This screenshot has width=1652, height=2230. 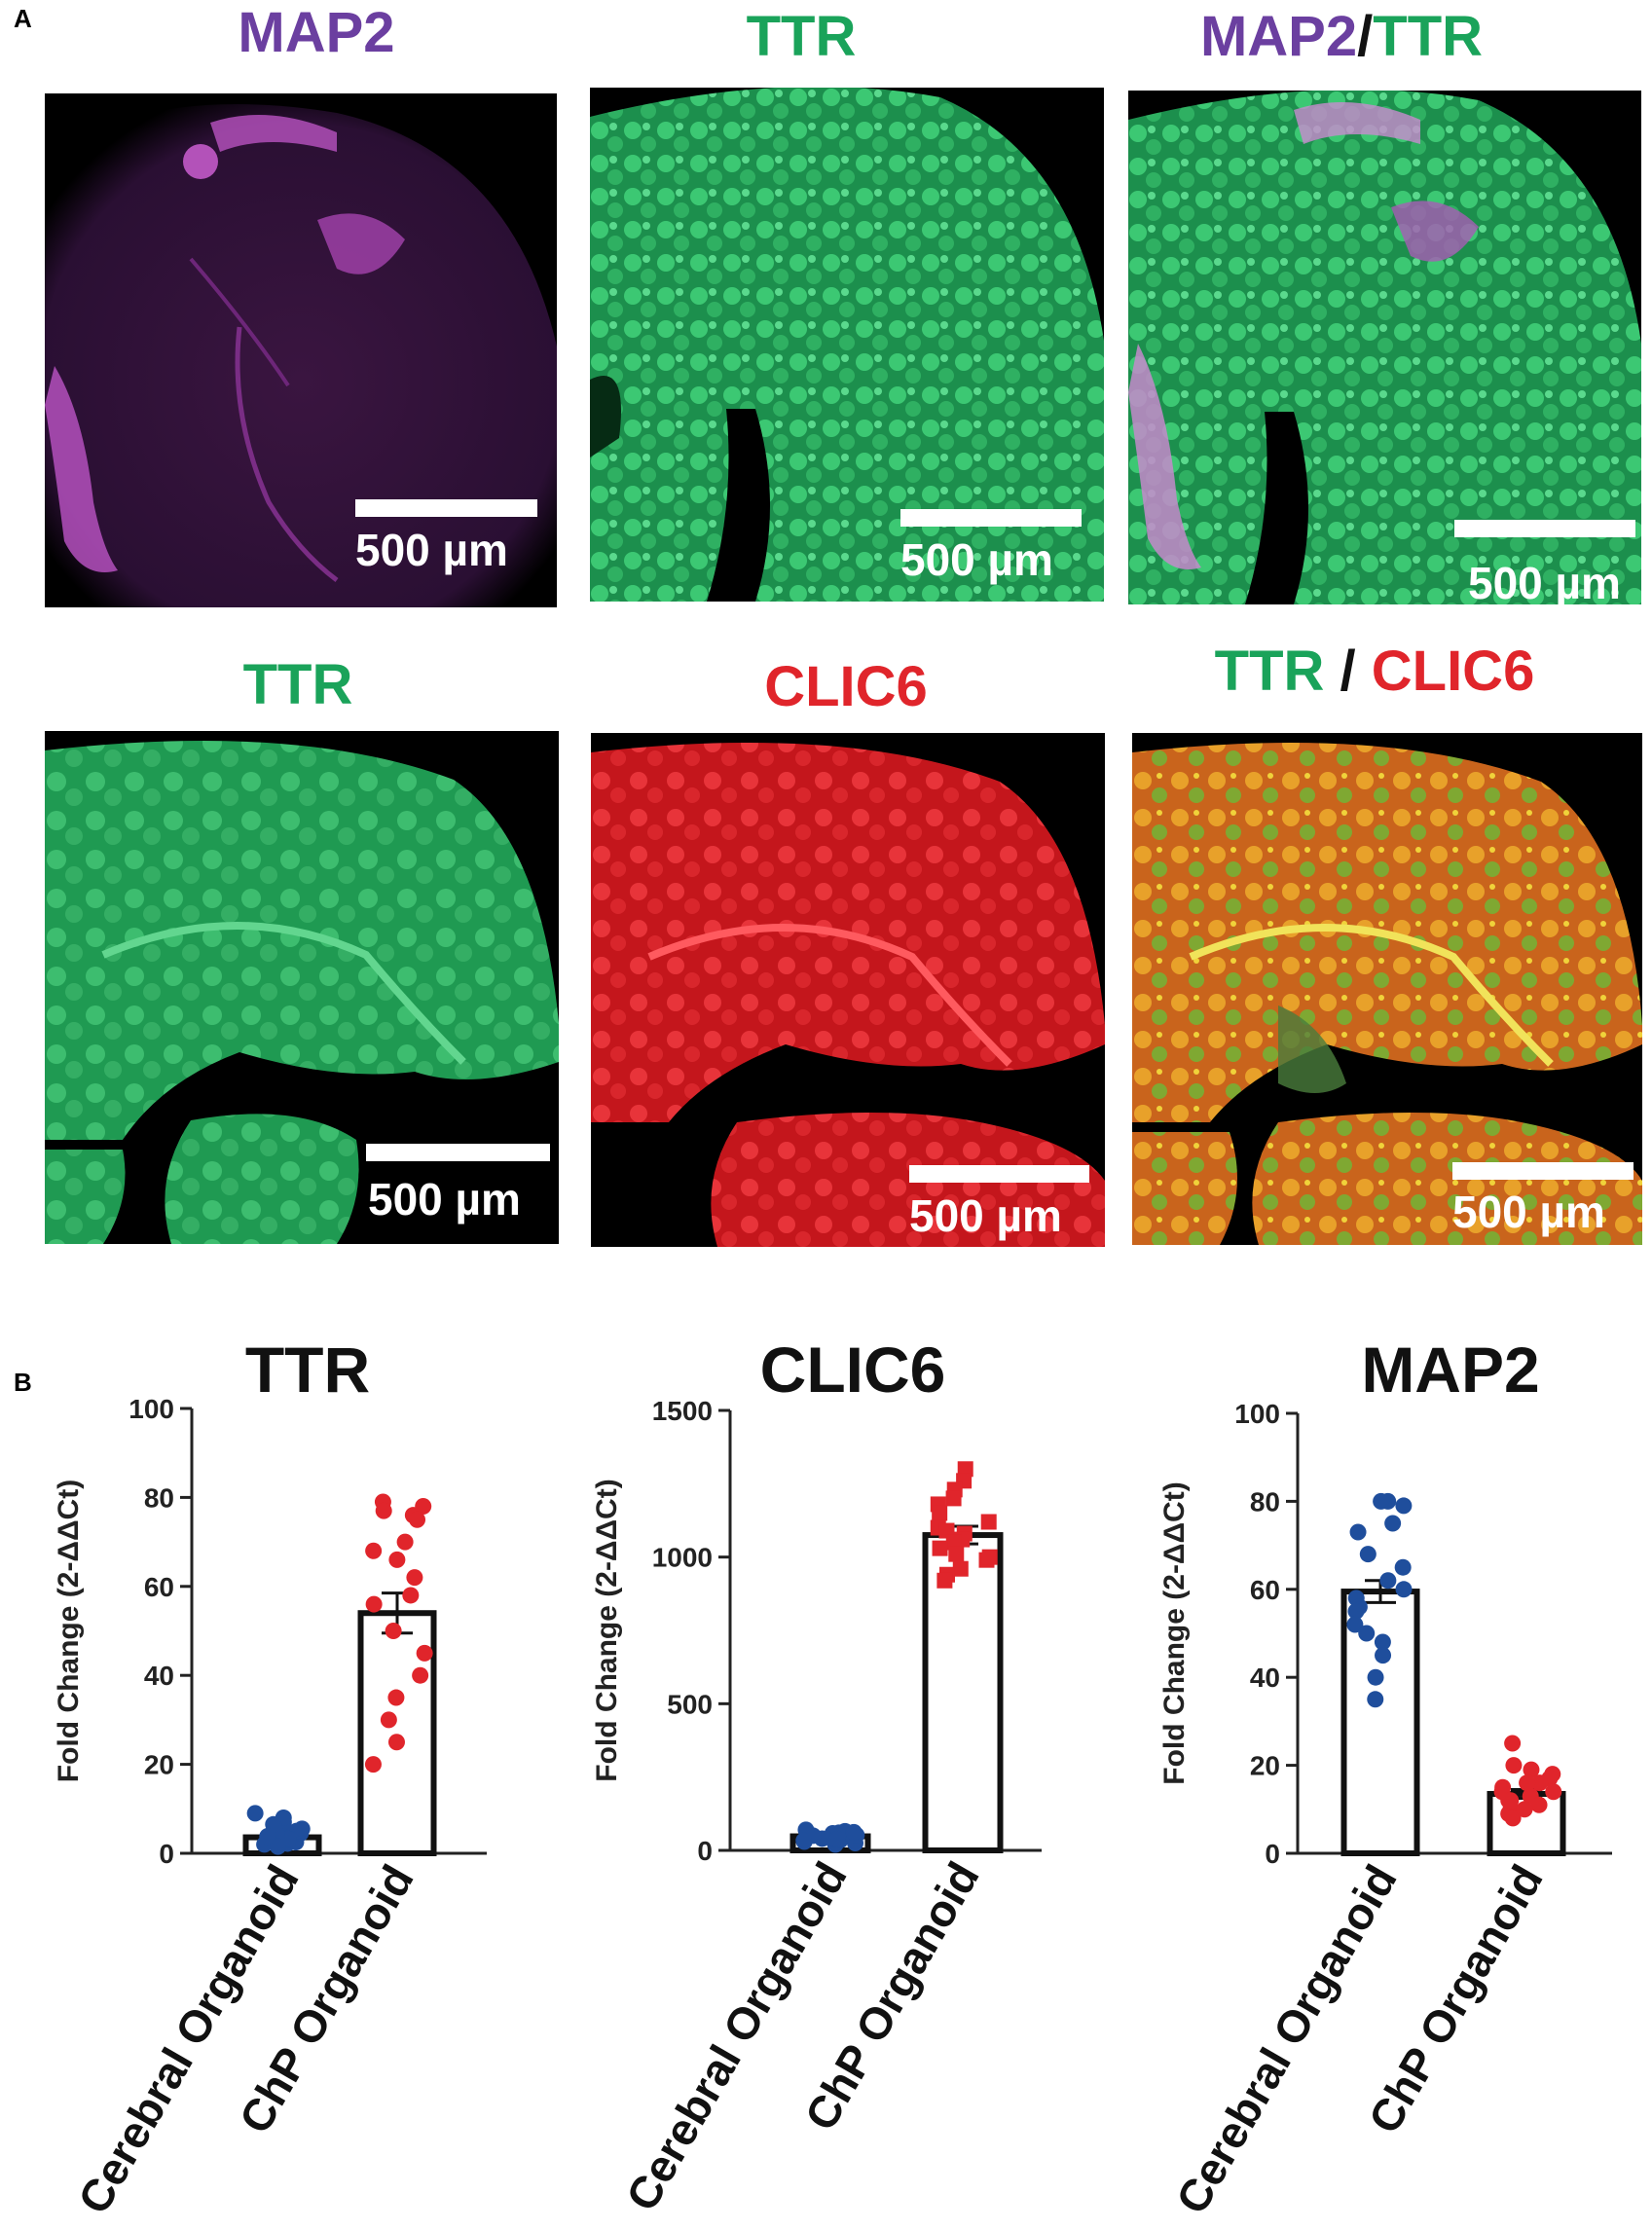 What do you see at coordinates (963, 1692) in the screenshot?
I see `bar` at bounding box center [963, 1692].